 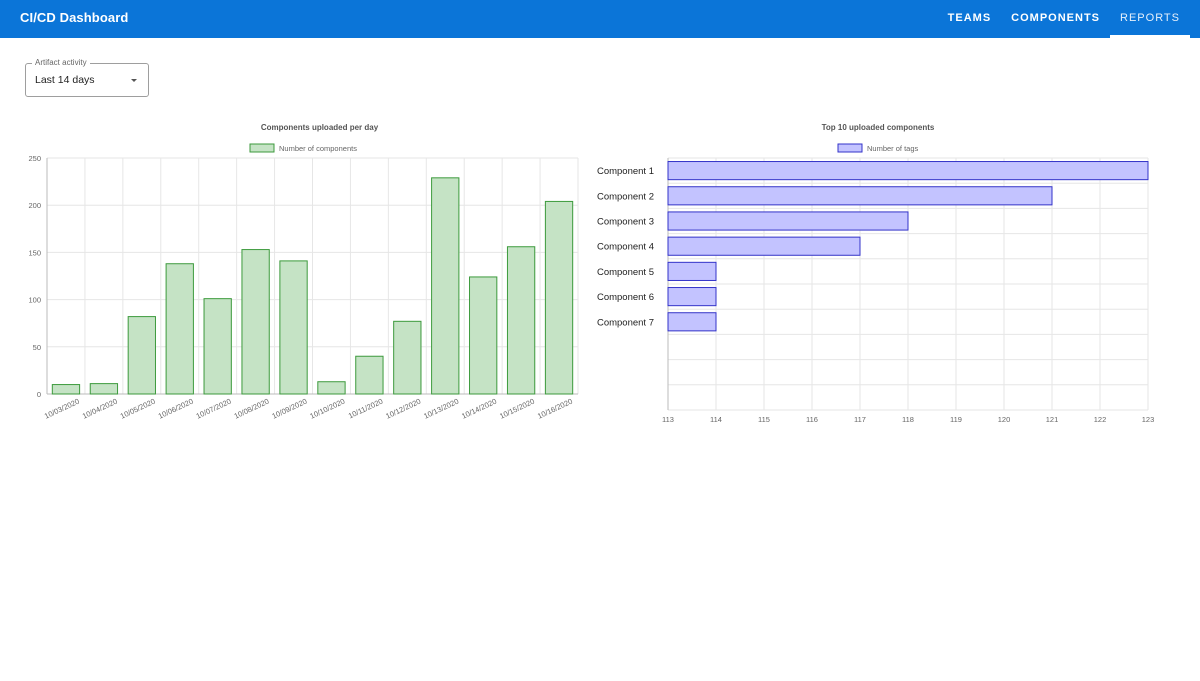 I want to click on x-tick-label: 10/03/2020, so click(x=62, y=409).